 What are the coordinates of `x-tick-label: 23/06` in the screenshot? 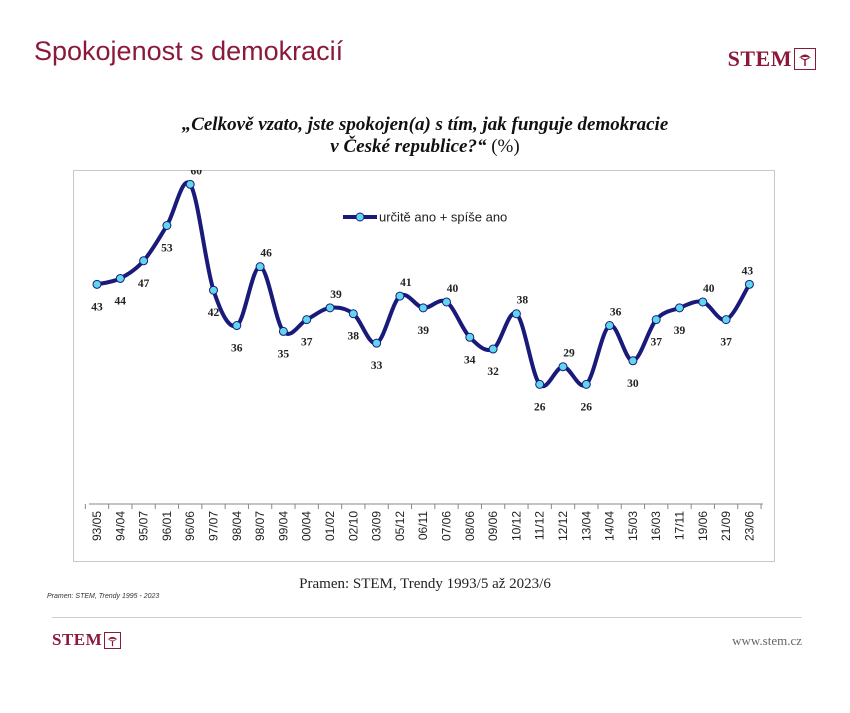 It's located at (749, 526).